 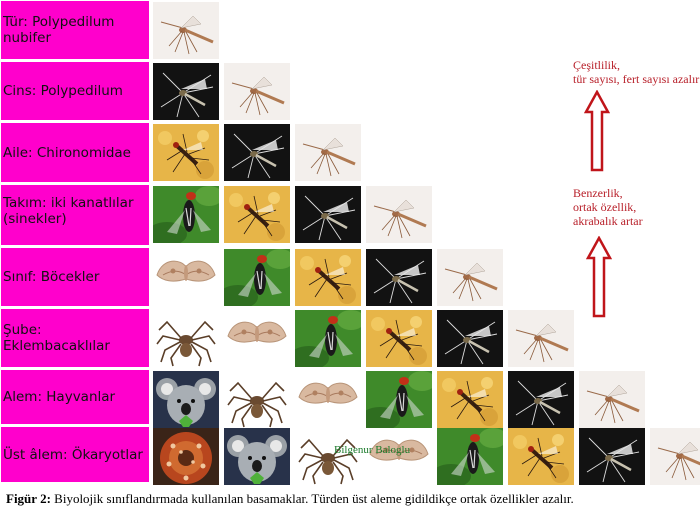 I want to click on flower-image, so click(x=186, y=456).